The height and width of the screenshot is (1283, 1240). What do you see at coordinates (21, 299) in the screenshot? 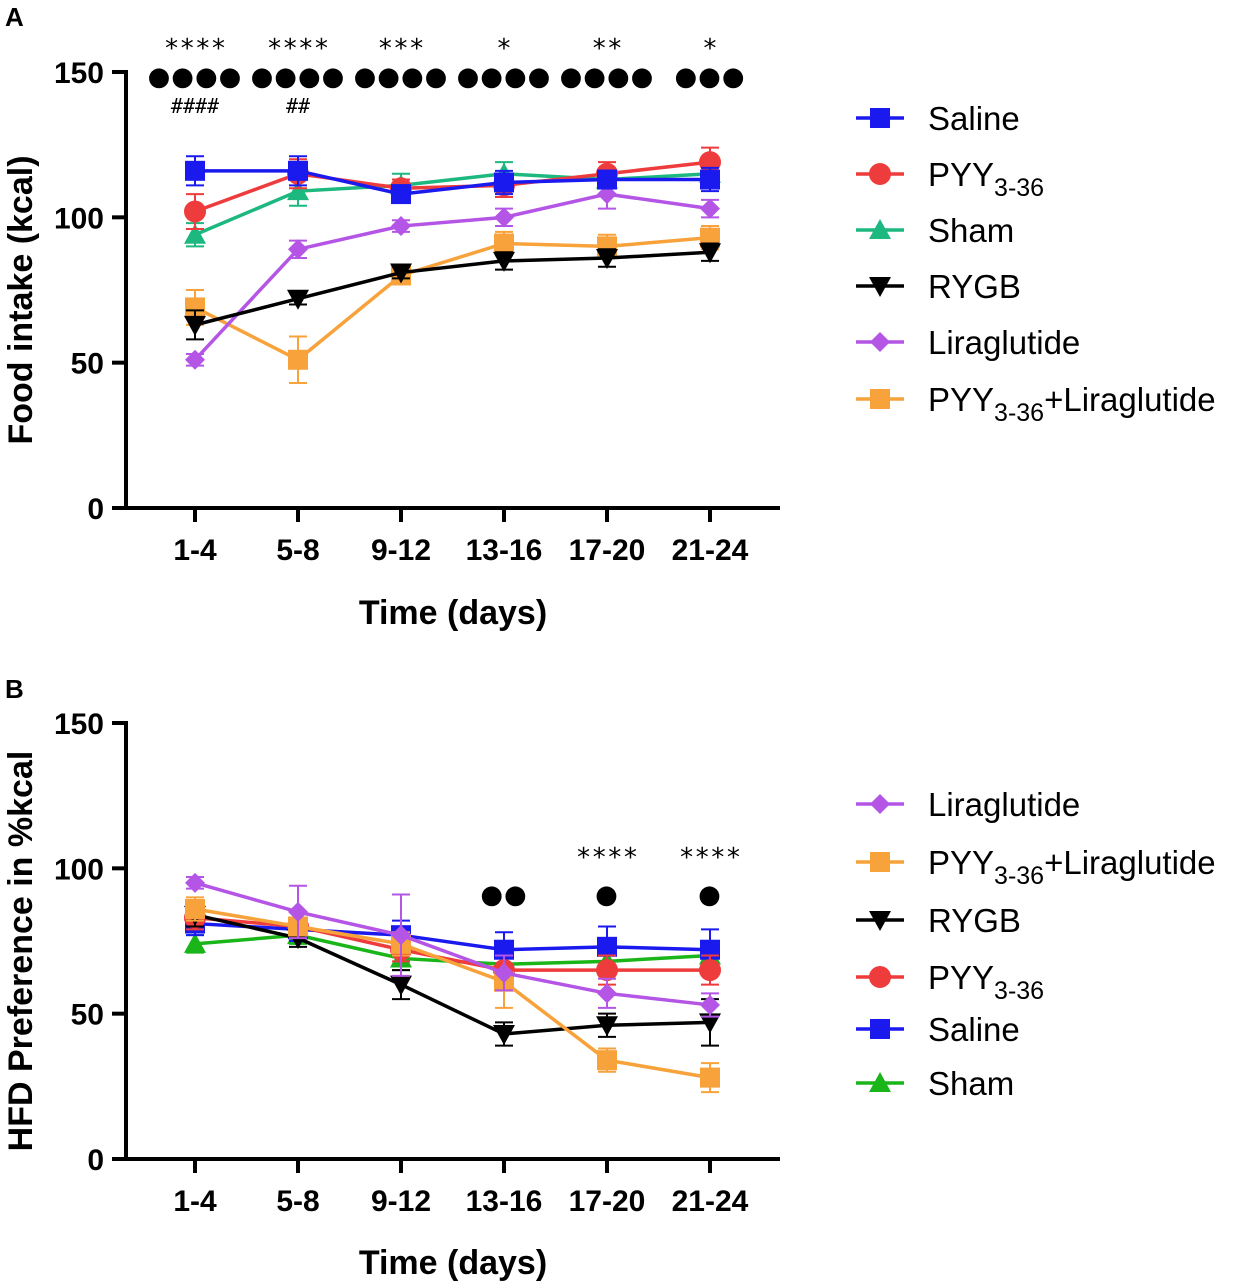
I see `y-axis-title: Food intake (kcal)` at bounding box center [21, 299].